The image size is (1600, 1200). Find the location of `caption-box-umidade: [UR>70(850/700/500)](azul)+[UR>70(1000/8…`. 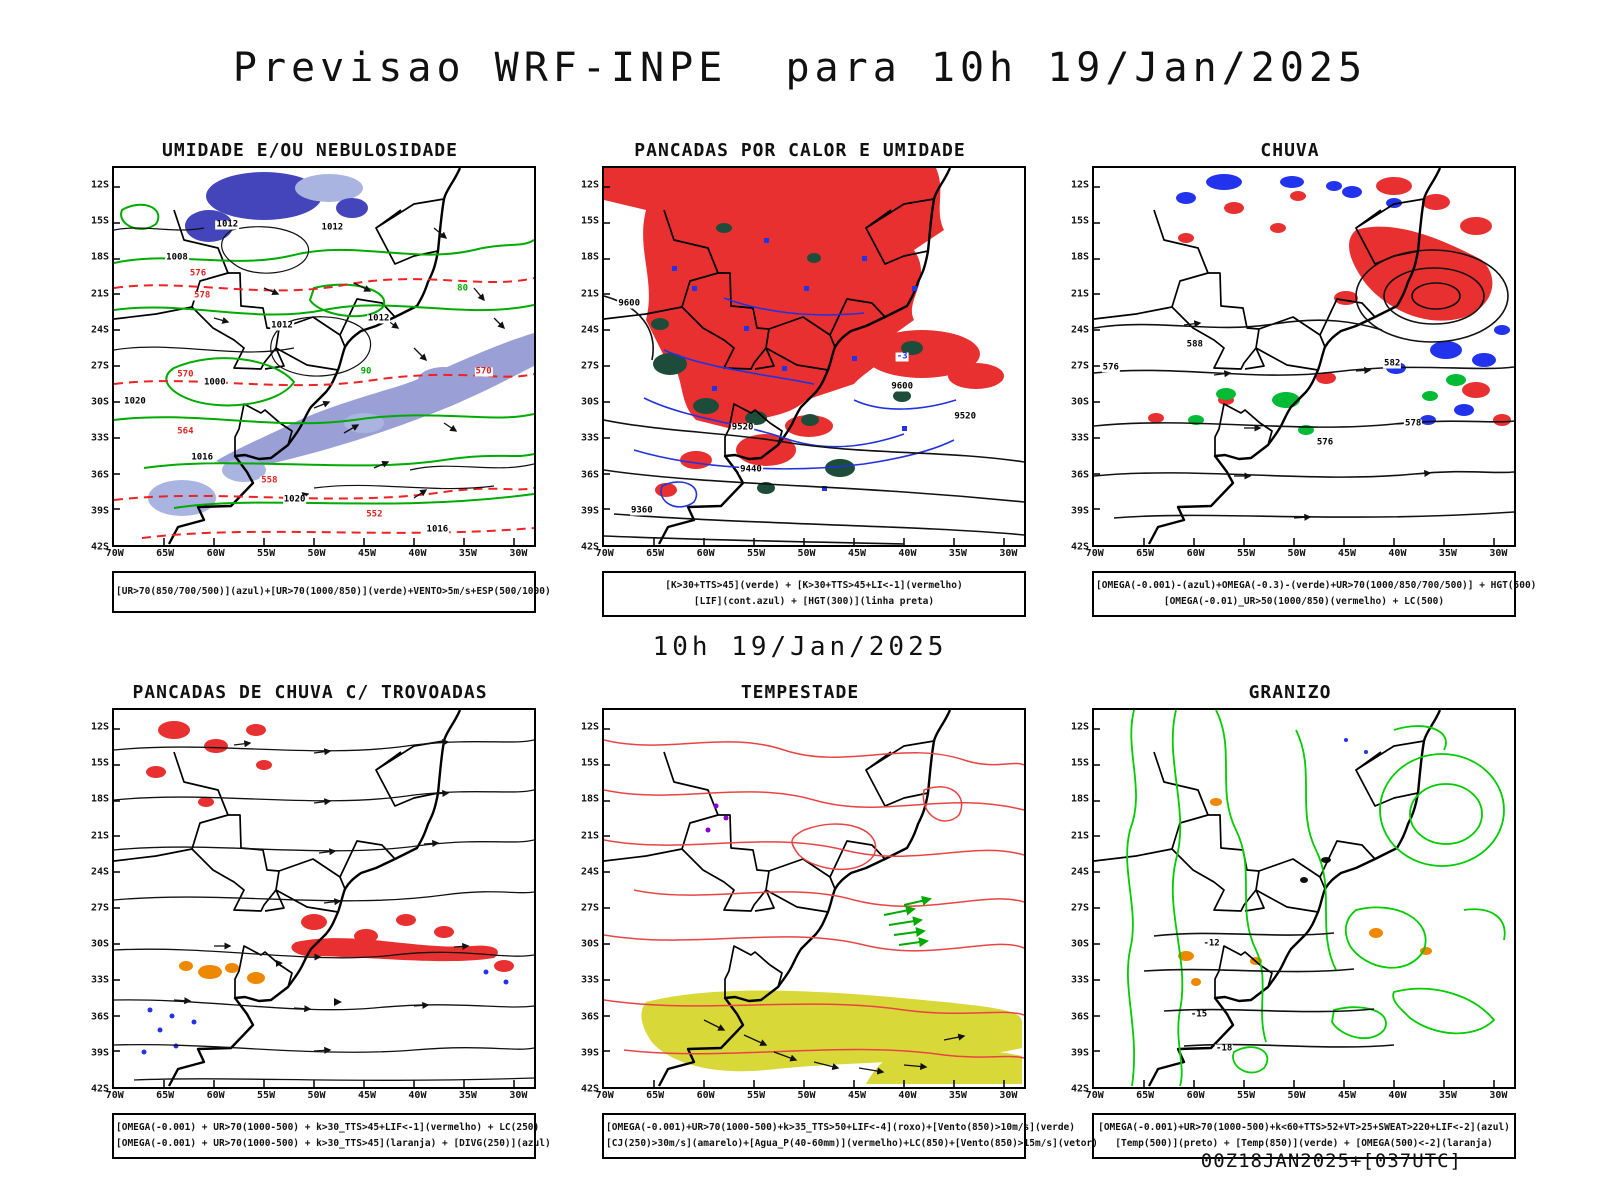

caption-box-umidade: [UR>70(850/700/500)](azul)+[UR>70(1000/8… is located at coordinates (331, 592).